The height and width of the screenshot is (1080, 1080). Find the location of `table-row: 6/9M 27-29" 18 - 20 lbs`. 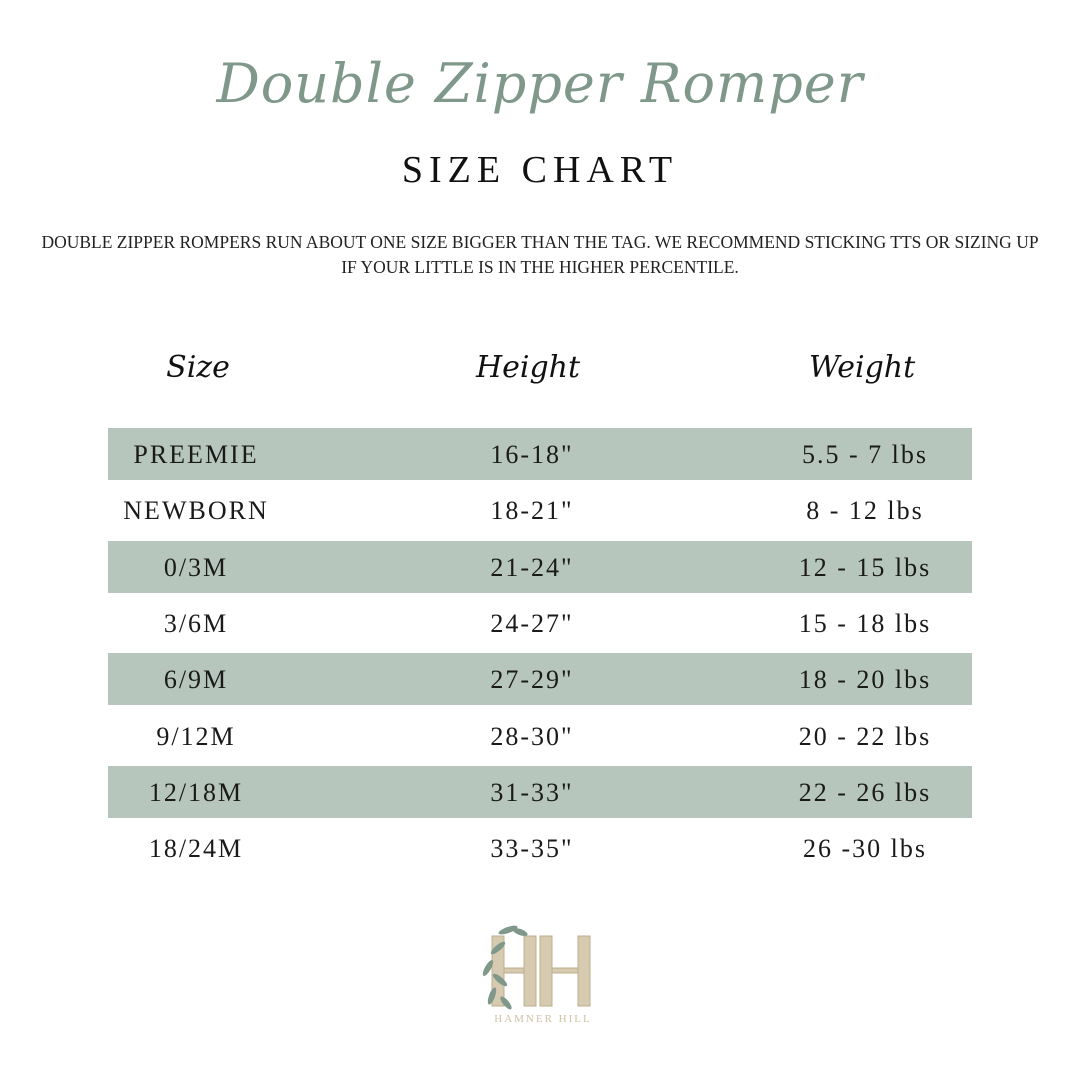

table-row: 6/9M 27-29" 18 - 20 lbs is located at coordinates (540, 679).